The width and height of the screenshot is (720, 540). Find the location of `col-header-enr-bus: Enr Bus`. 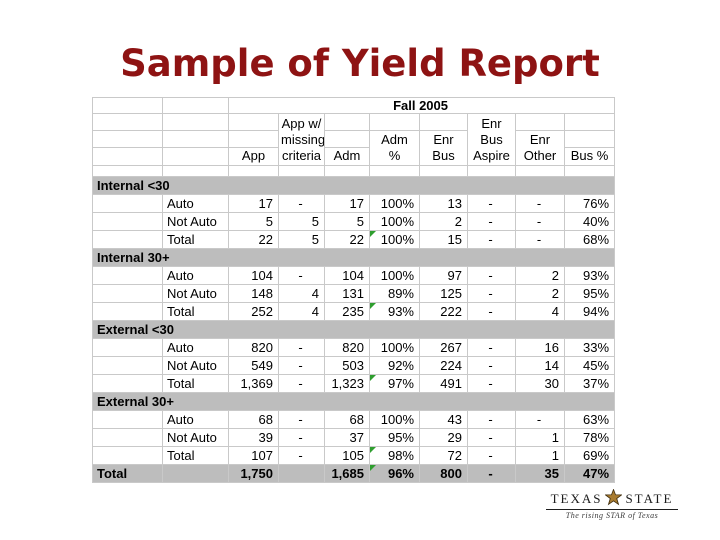

col-header-enr-bus: Enr Bus is located at coordinates (443, 148).